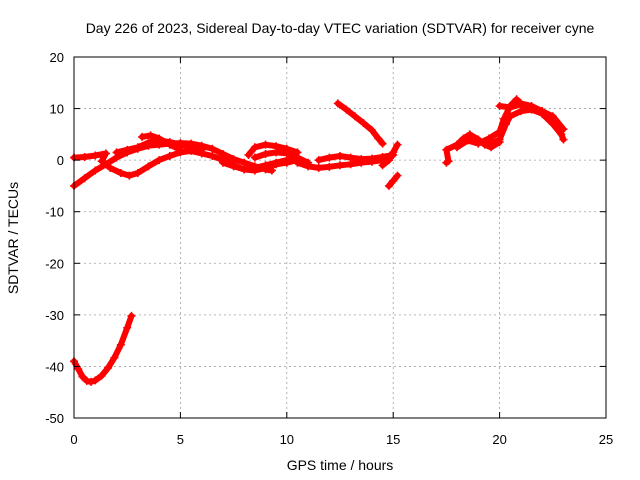 The width and height of the screenshot is (640, 480). Describe the element at coordinates (54, 418) in the screenshot. I see `y-tick-label: -50` at that location.